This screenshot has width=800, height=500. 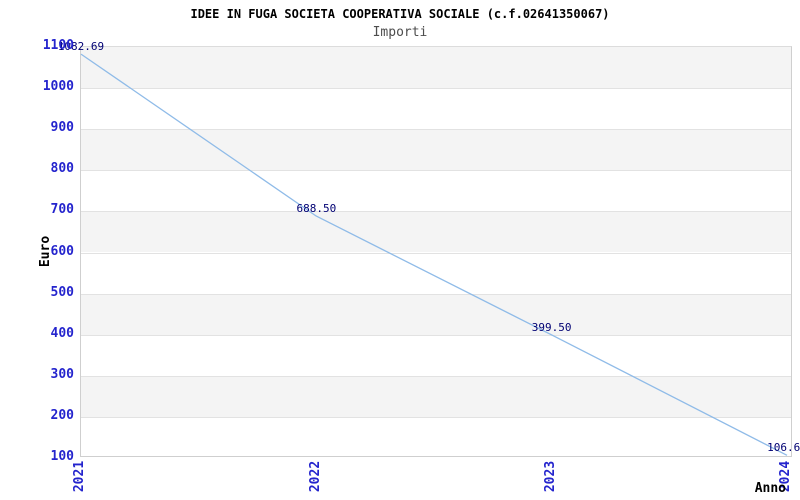 What do you see at coordinates (62, 292) in the screenshot?
I see `y-tick-label: 500` at bounding box center [62, 292].